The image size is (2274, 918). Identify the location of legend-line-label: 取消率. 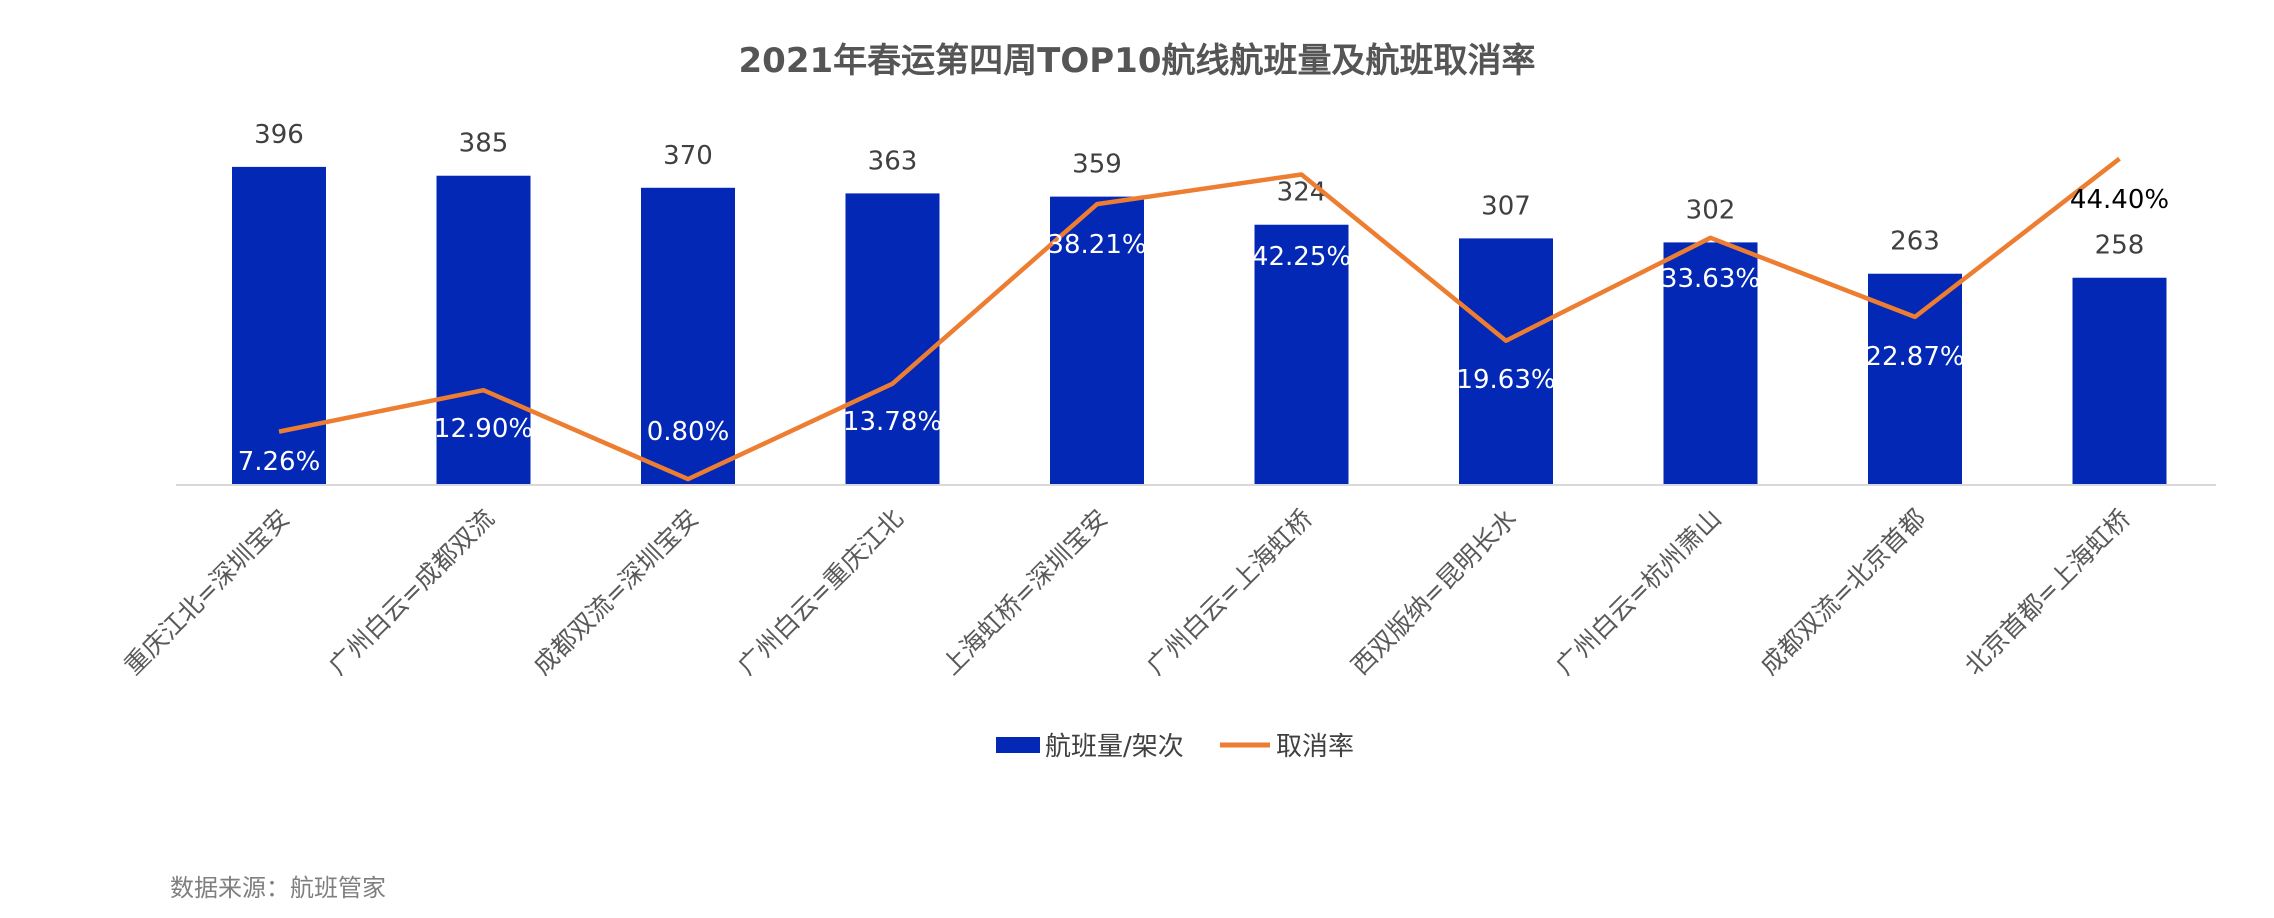
(1315, 747).